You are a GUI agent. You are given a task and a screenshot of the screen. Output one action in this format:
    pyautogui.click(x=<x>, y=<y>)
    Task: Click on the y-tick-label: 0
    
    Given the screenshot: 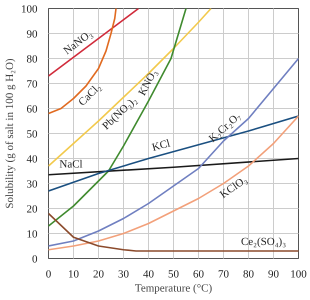 What is the action you would take?
    pyautogui.click(x=35, y=260)
    